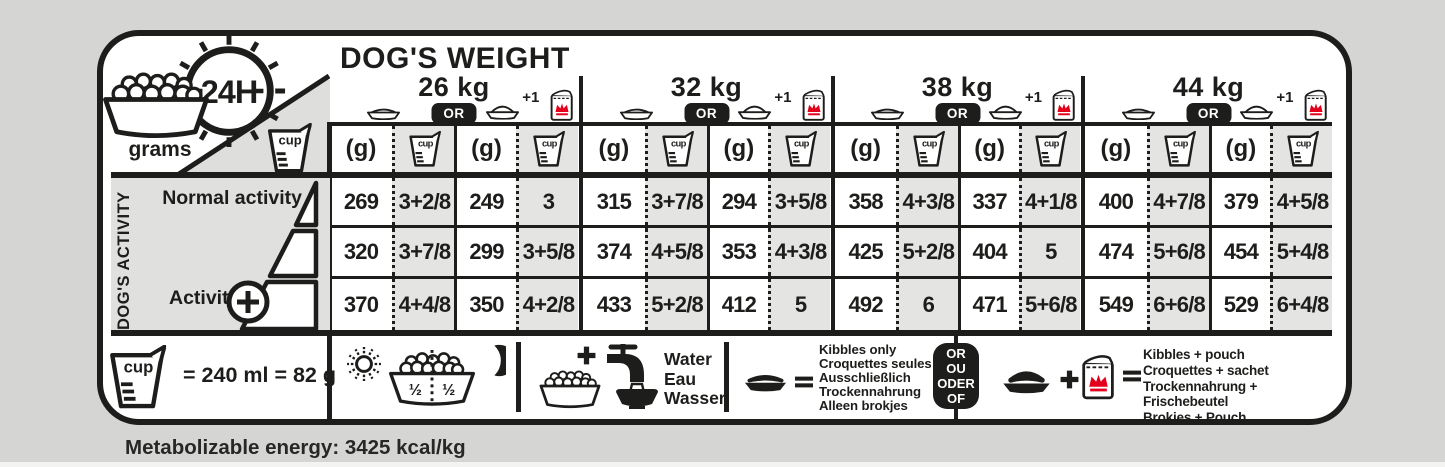 The height and width of the screenshot is (467, 1445). I want to click on half-portion-label: ½, so click(448, 390).